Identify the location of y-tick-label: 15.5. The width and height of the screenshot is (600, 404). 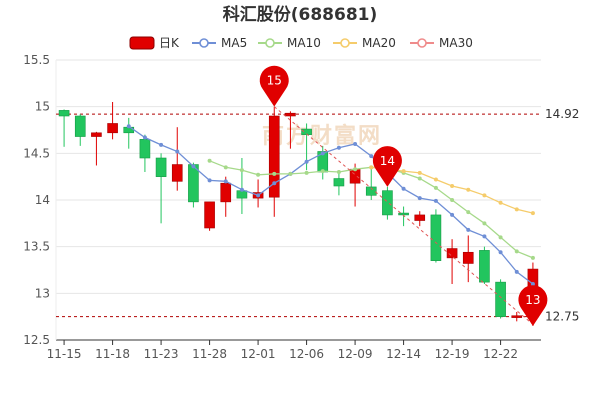
(36, 60).